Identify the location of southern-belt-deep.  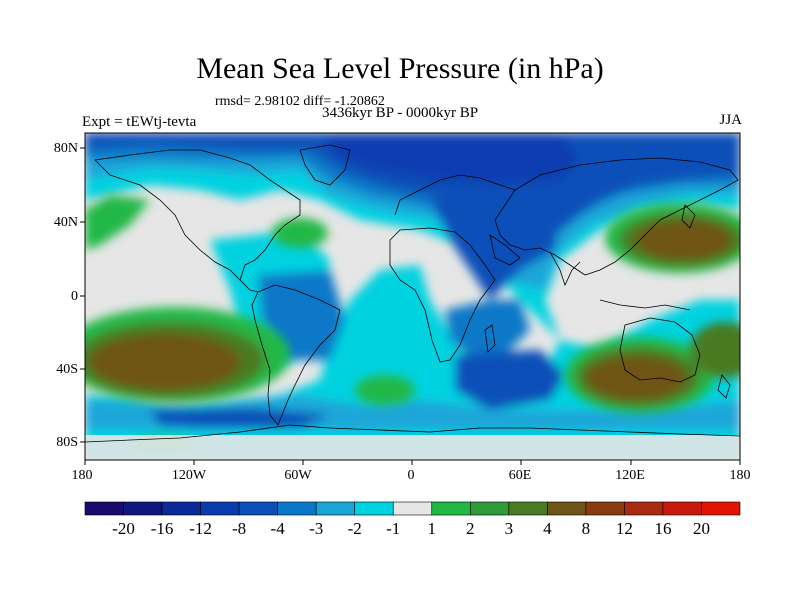
(240, 418).